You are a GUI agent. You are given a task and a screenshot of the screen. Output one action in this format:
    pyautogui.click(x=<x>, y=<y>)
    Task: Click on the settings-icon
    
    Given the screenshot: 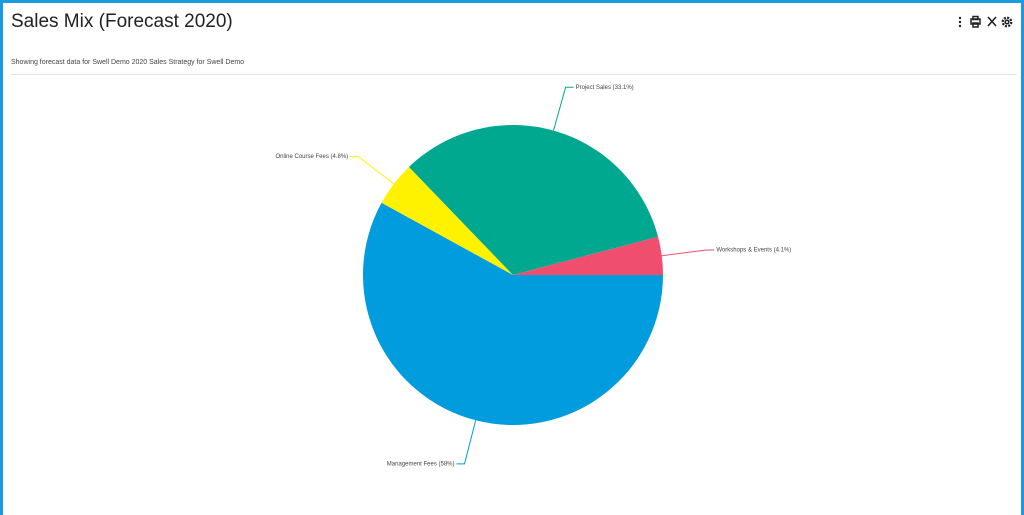 What is the action you would take?
    pyautogui.click(x=1007, y=22)
    